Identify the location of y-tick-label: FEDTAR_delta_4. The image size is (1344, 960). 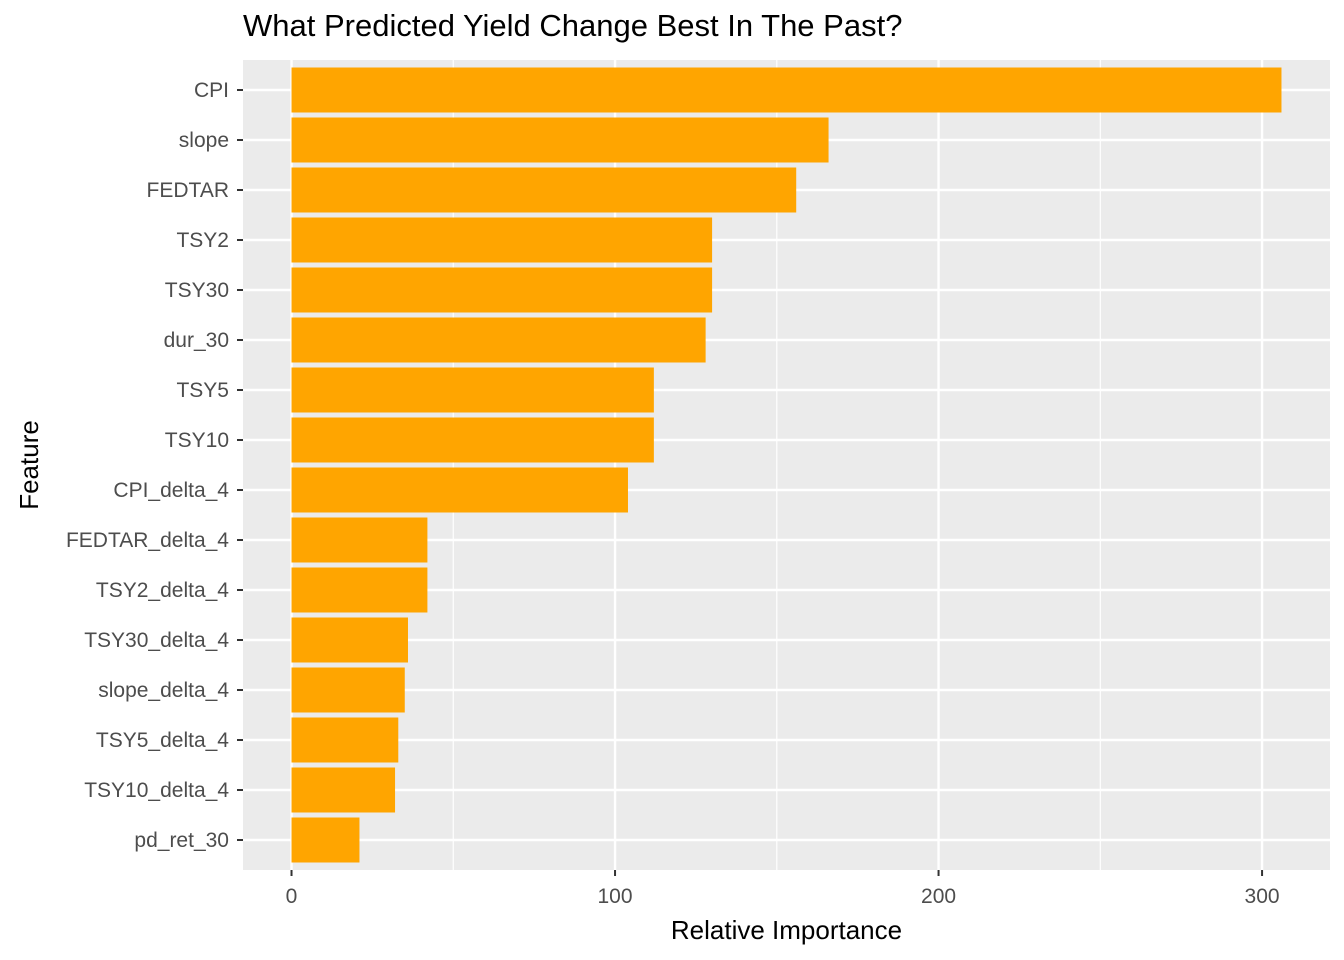
(147, 540).